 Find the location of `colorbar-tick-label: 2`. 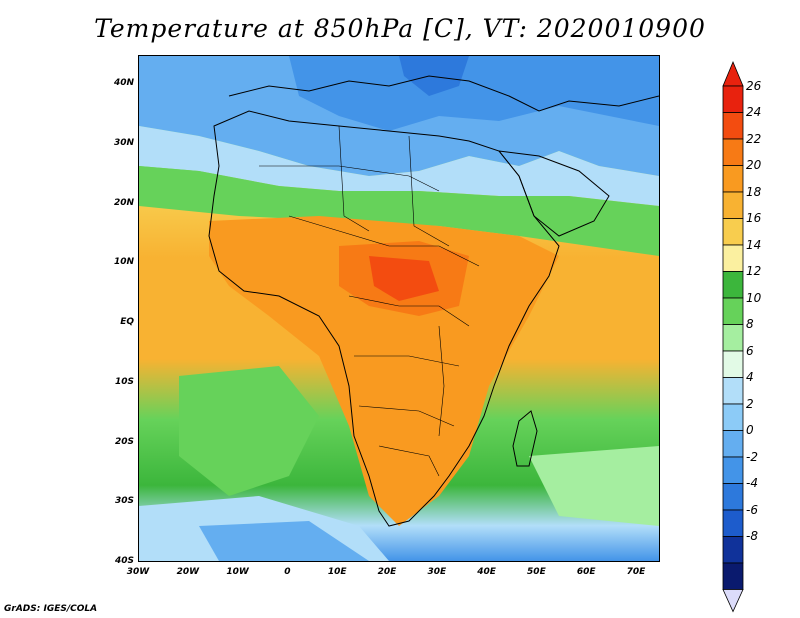

colorbar-tick-label: 2 is located at coordinates (750, 403).